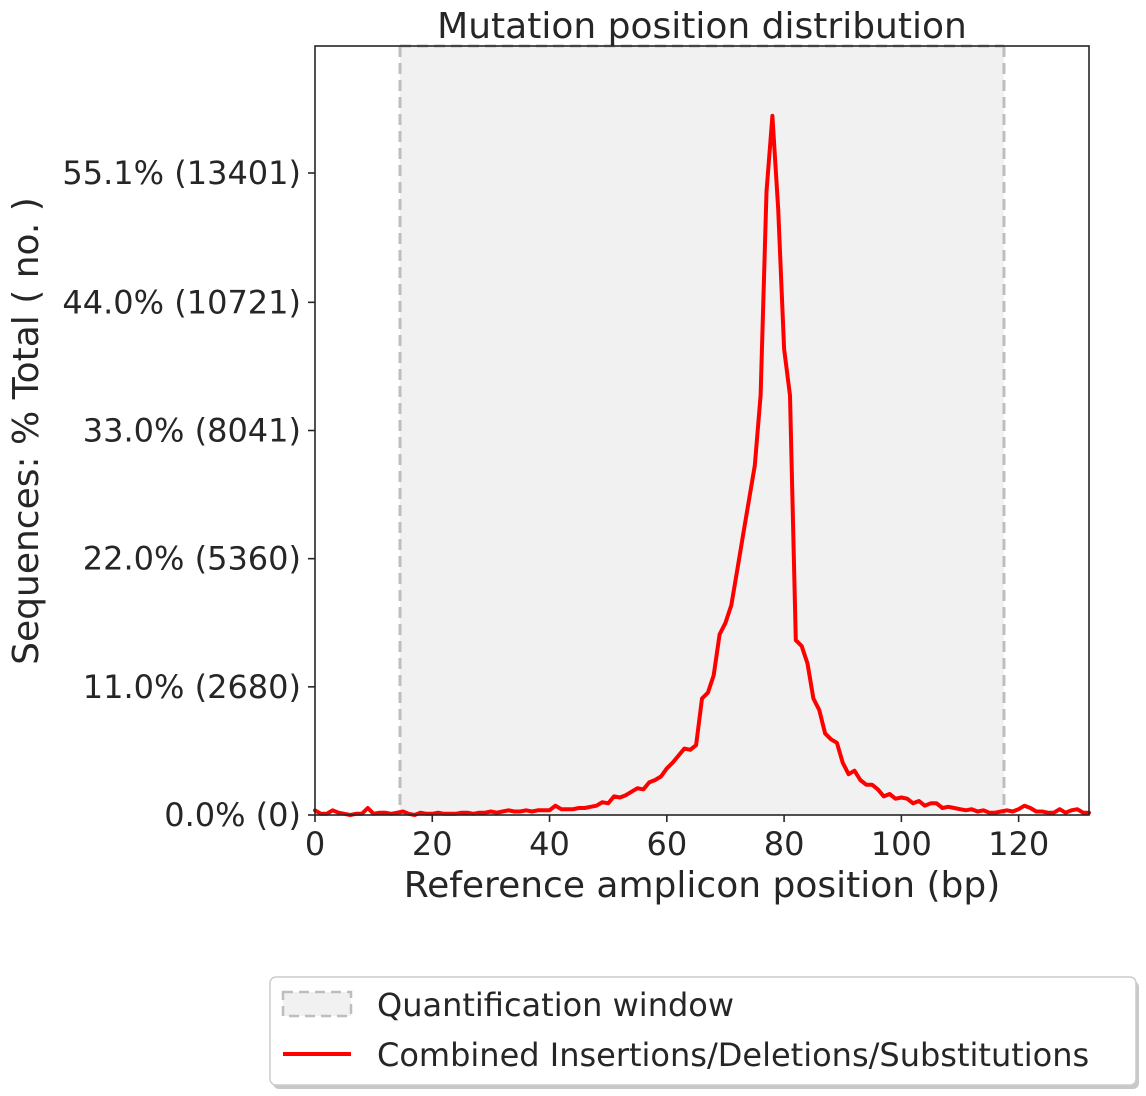 This screenshot has width=1146, height=1096. What do you see at coordinates (432, 844) in the screenshot?
I see `x-tick-label: 20` at bounding box center [432, 844].